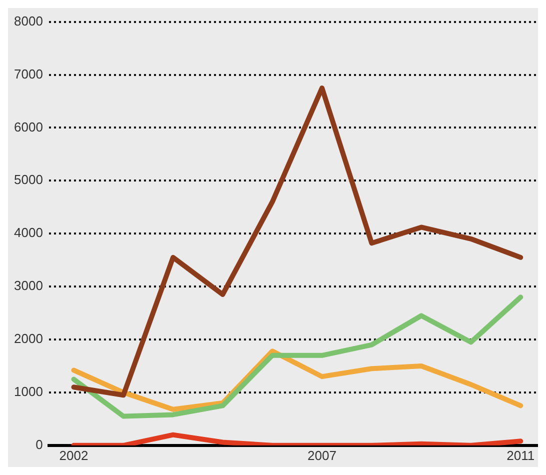 The width and height of the screenshot is (546, 475). Describe the element at coordinates (28, 392) in the screenshot. I see `y-tick-label: 1000` at that location.